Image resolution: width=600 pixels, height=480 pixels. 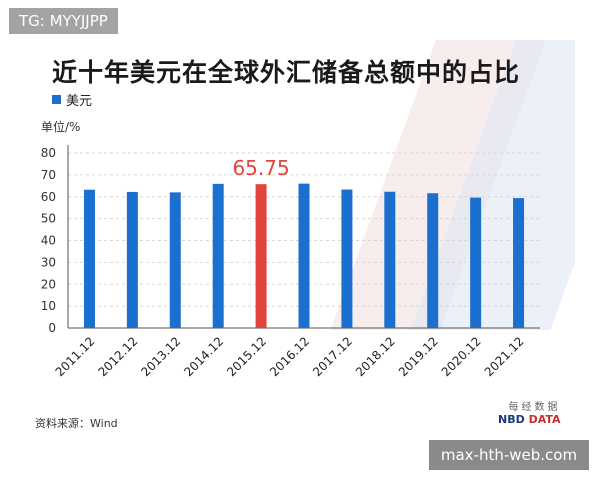 I want to click on x-tick-label: 2019.12, so click(x=418, y=356).